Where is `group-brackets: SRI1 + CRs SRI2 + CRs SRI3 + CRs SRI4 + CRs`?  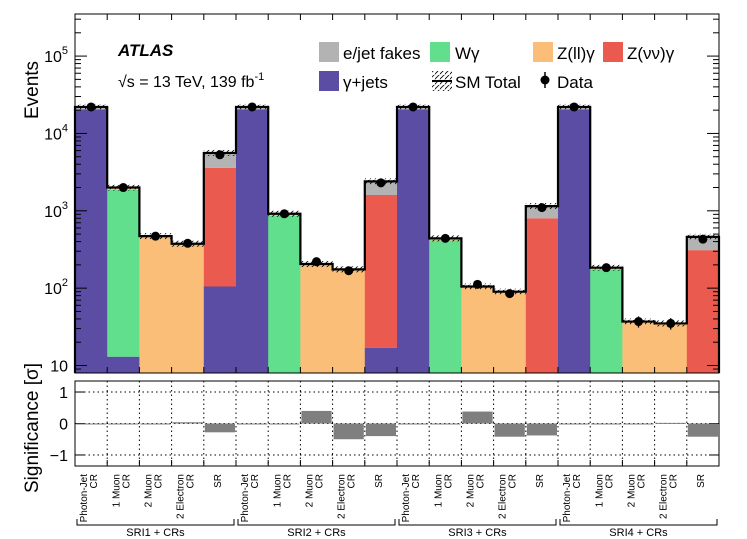
group-brackets: SRI1 + CRs SRI2 + CRs SRI3 + CRs SRI4 + CRs is located at coordinates (397, 529).